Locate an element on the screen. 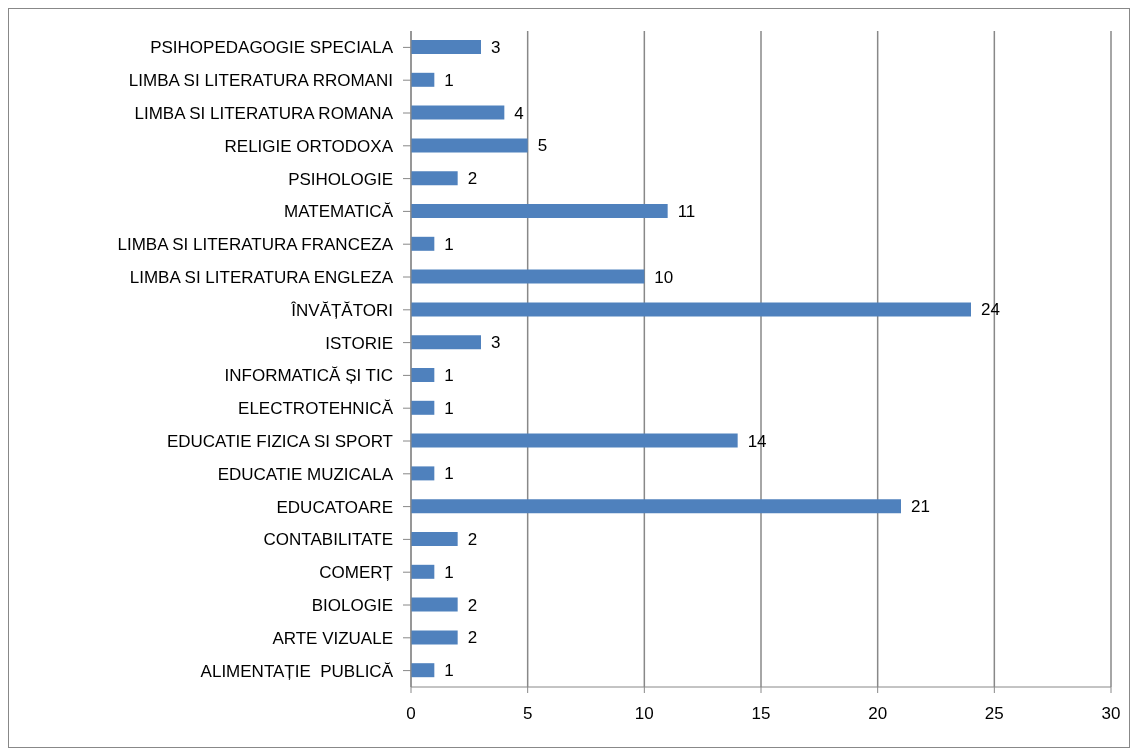  y-tick-label: ALIMENTAȚIE PUBLICĂ is located at coordinates (297, 671).